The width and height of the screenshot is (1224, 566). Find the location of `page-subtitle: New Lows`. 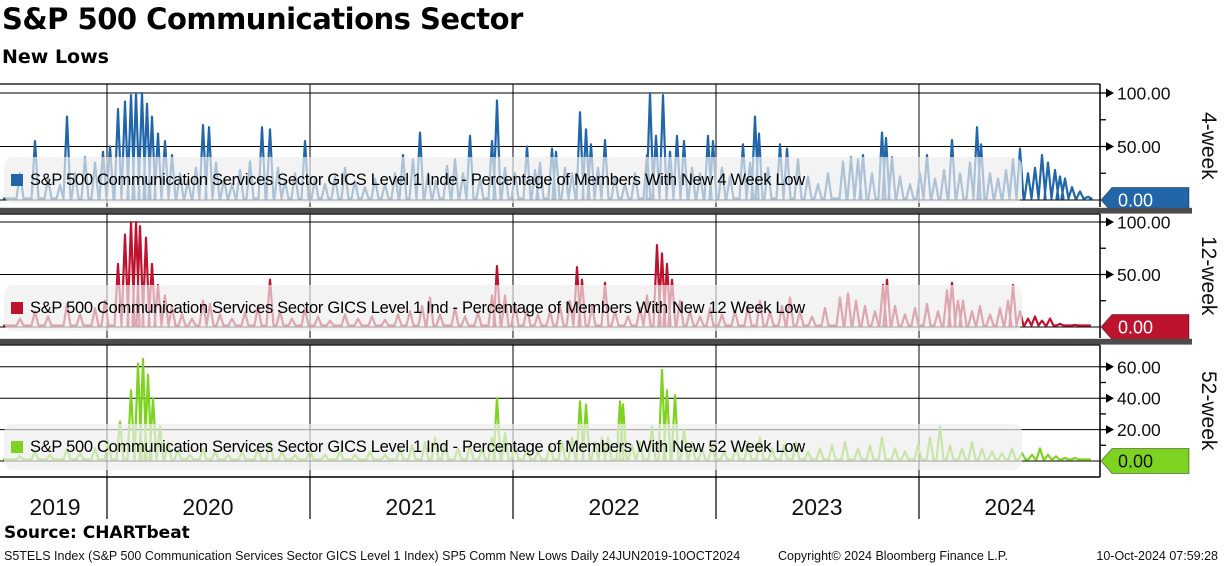

page-subtitle: New Lows is located at coordinates (55, 57).